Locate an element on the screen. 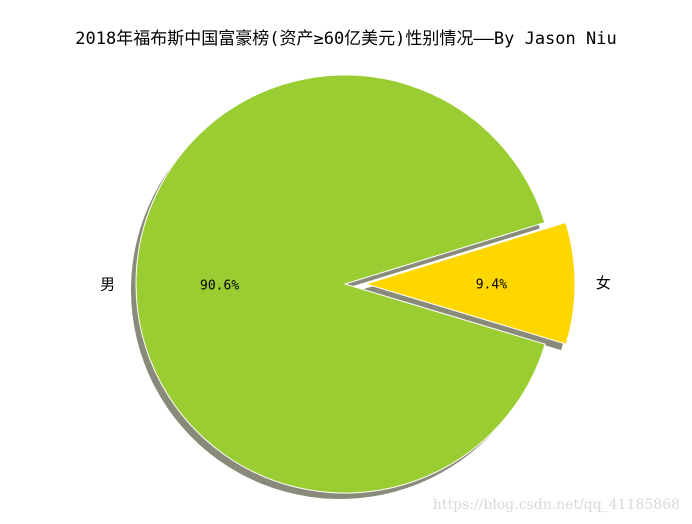  slice-2-percent-label: 9.4% is located at coordinates (491, 285).